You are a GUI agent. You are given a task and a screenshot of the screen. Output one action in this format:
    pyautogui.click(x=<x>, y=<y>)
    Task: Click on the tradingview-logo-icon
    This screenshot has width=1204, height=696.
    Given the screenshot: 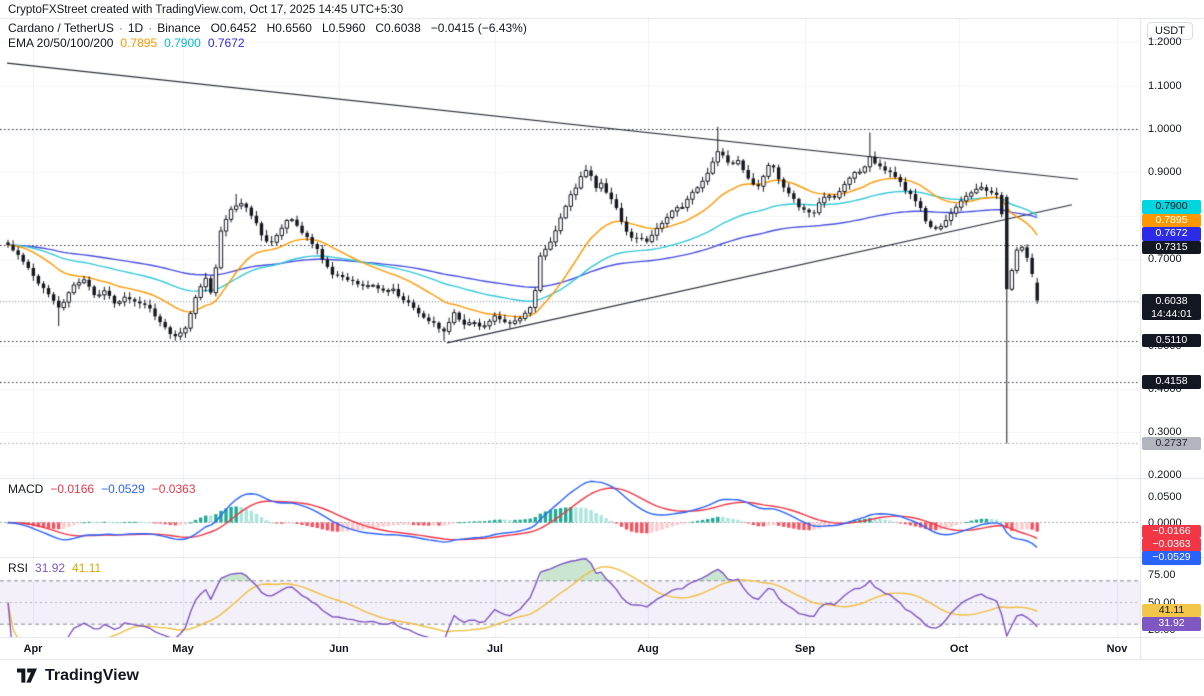 What is the action you would take?
    pyautogui.click(x=27, y=676)
    